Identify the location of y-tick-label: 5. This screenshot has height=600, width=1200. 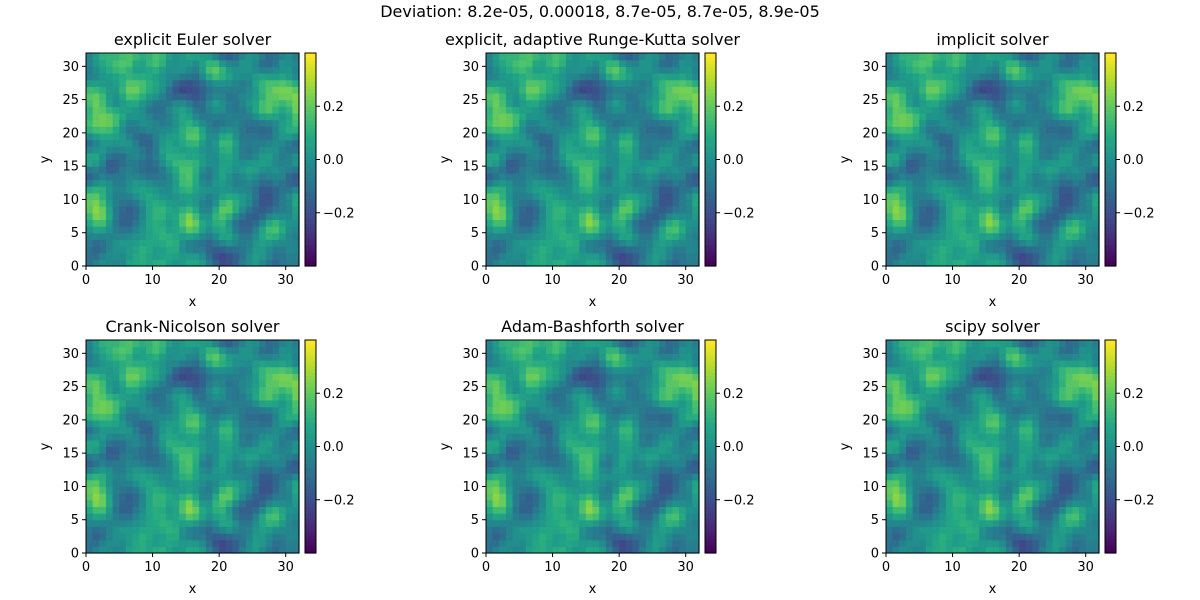
(475, 233).